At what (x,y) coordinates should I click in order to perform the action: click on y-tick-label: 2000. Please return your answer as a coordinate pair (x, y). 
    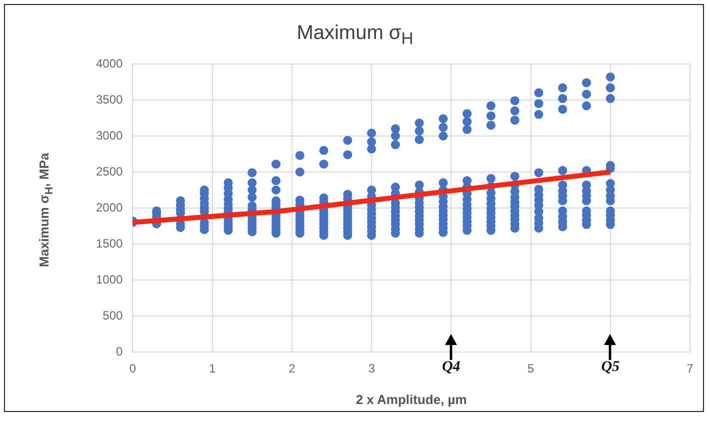
    Looking at the image, I should click on (110, 207).